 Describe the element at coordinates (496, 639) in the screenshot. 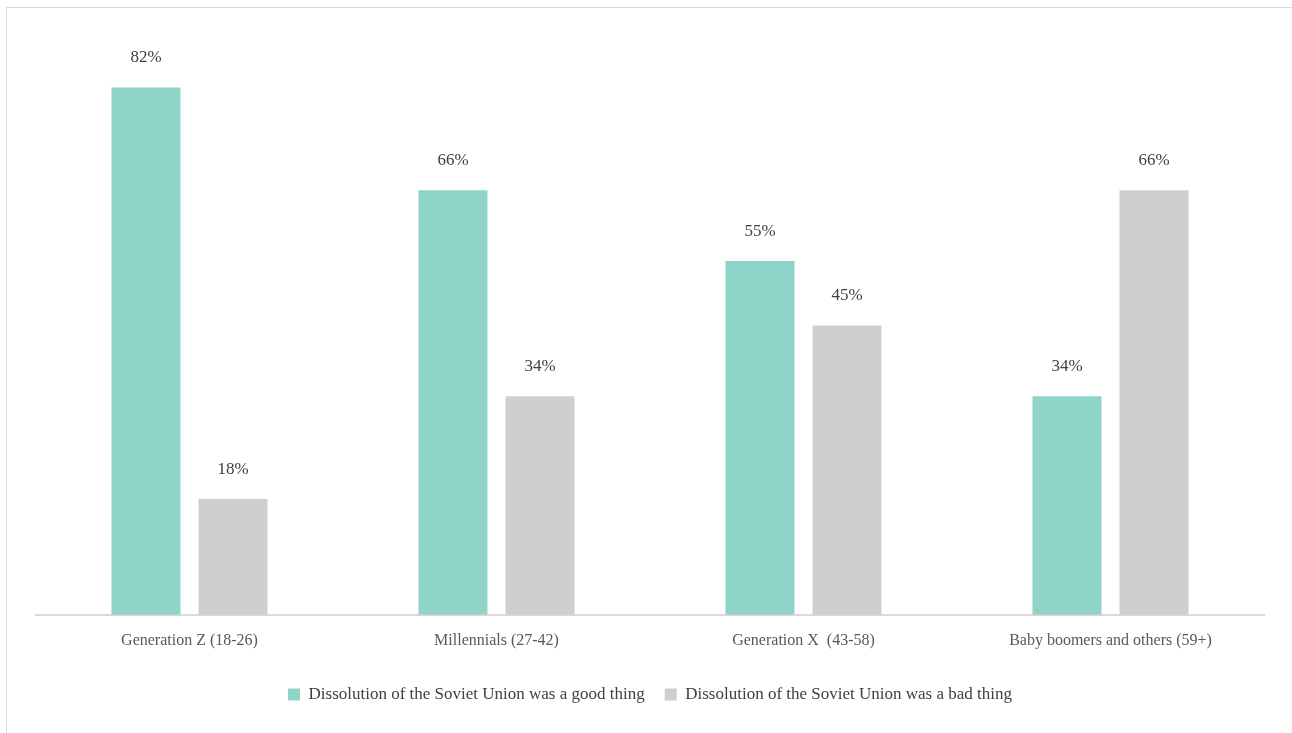

I see `x-tick-label: Millennials (27-42)` at that location.